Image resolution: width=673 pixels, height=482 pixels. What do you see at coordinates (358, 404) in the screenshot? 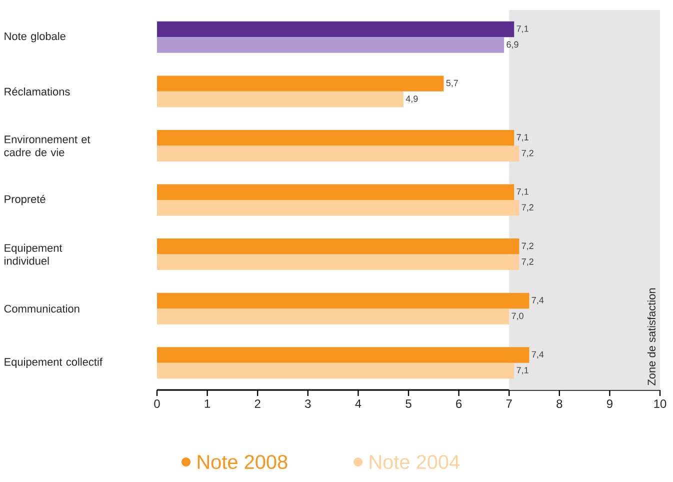
I see `x-tick-label: 4` at bounding box center [358, 404].